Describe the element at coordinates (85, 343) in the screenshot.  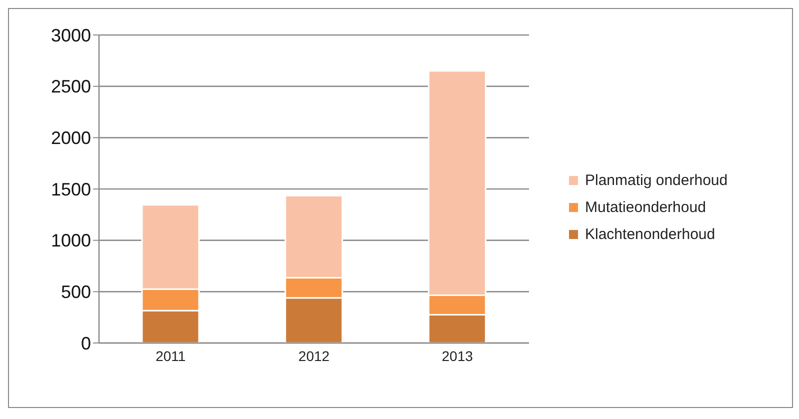
I see `y-tick-label: 0` at that location.